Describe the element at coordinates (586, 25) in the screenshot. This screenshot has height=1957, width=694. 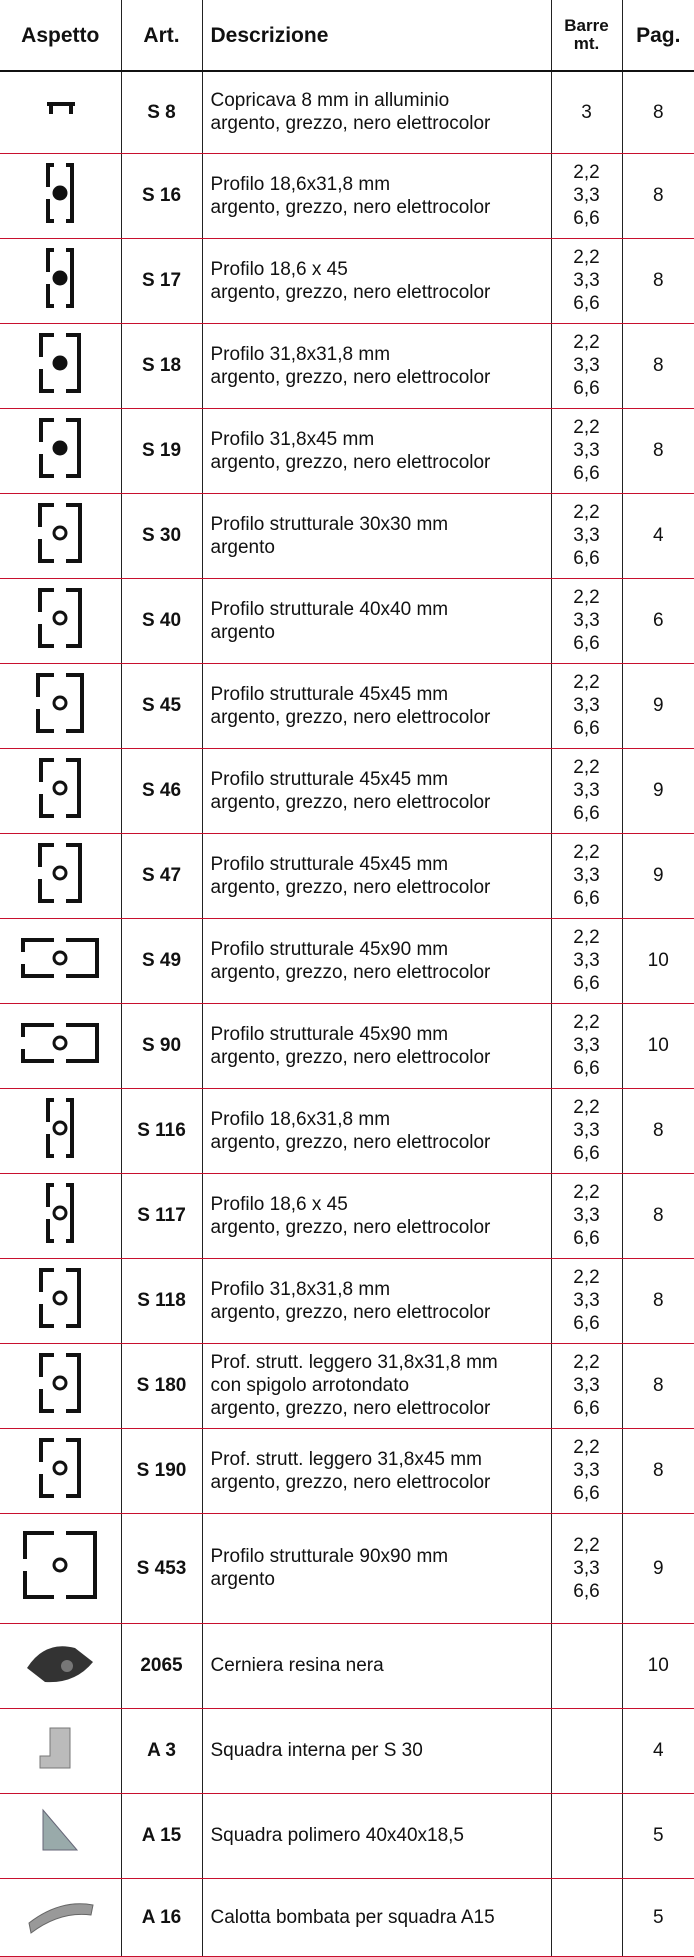
I see `header-line: Barre` at that location.